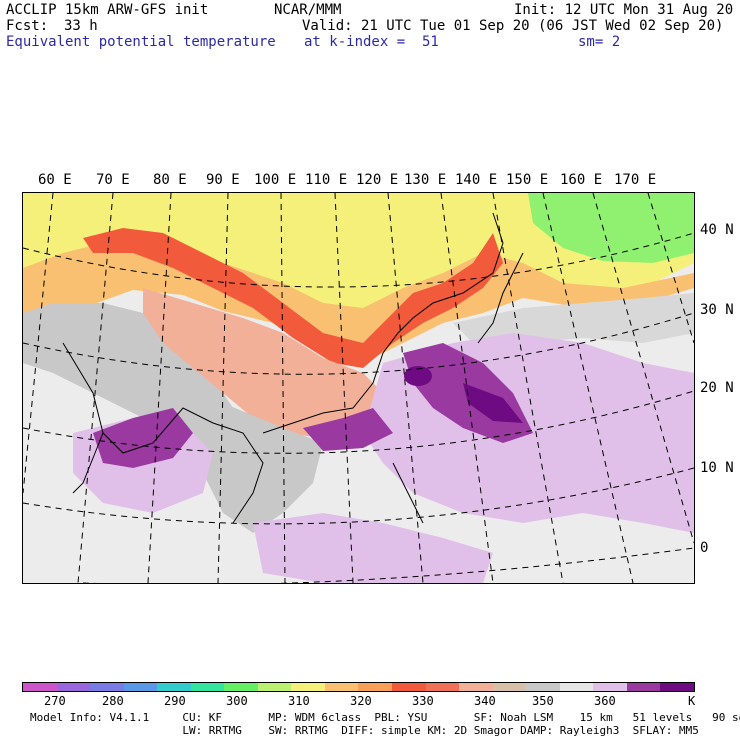 Image resolution: width=740 pixels, height=740 pixels. What do you see at coordinates (717, 310) in the screenshot?
I see `lat-label: 30 N` at bounding box center [717, 310].